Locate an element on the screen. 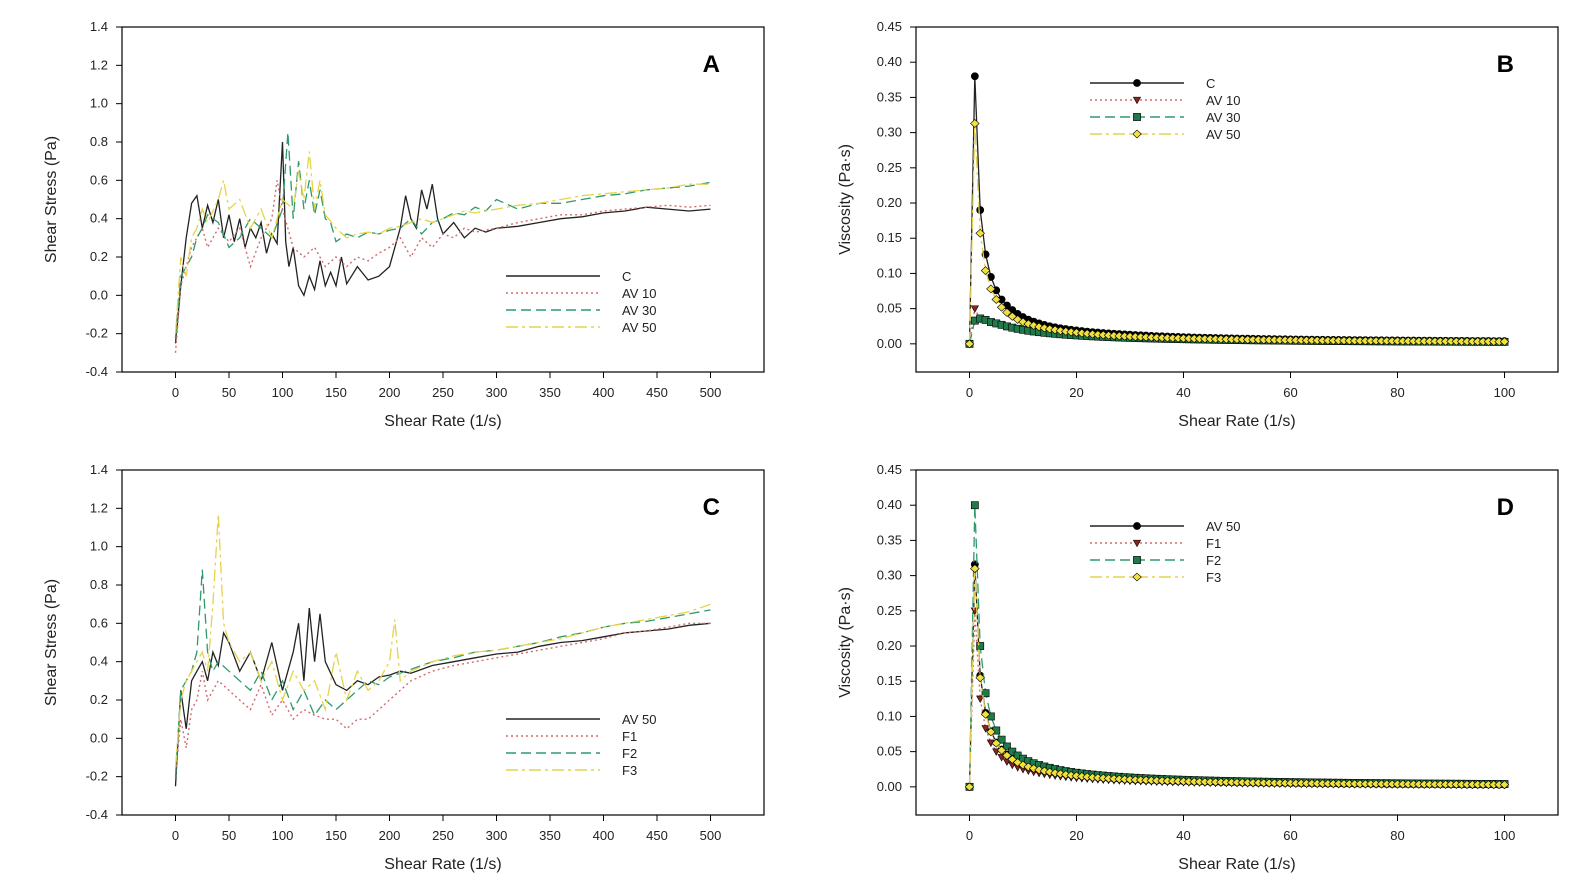 Image resolution: width=1588 pixels, height=886 pixels. chart-d-legend-f2-marker is located at coordinates (1137, 560).